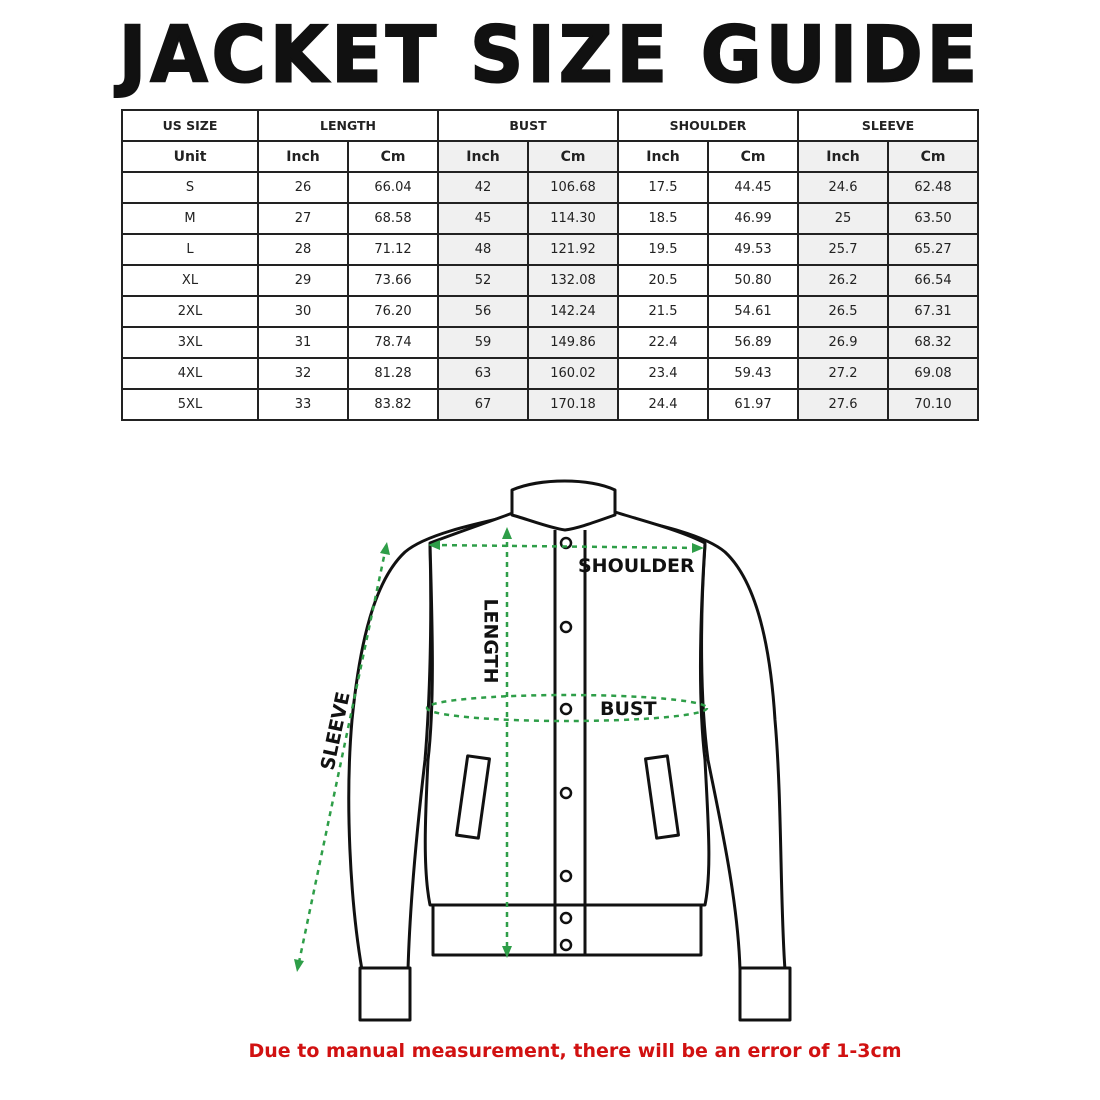 The image size is (1100, 1100). Describe the element at coordinates (190, 125) in the screenshot. I see `header-us-size: US SIZE` at that location.